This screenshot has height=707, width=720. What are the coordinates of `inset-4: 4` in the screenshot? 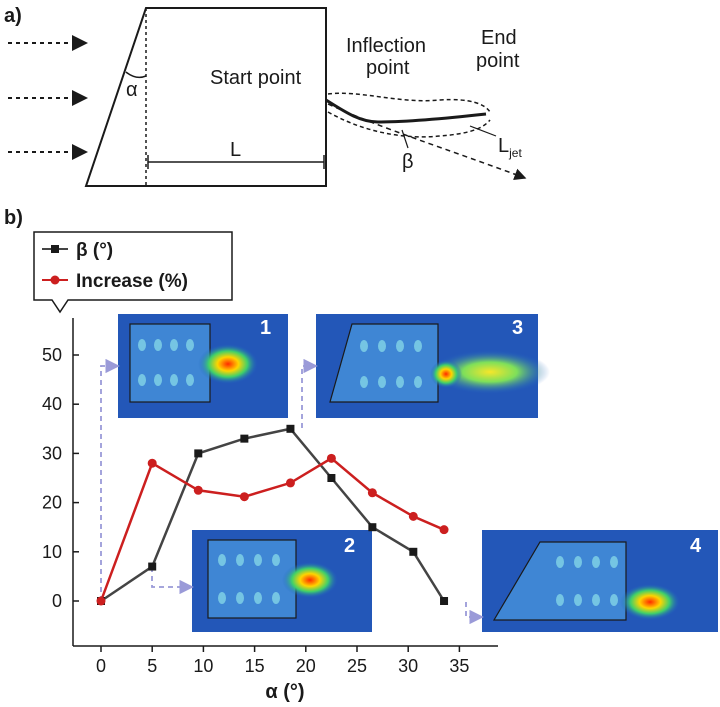 It's located at (600, 581).